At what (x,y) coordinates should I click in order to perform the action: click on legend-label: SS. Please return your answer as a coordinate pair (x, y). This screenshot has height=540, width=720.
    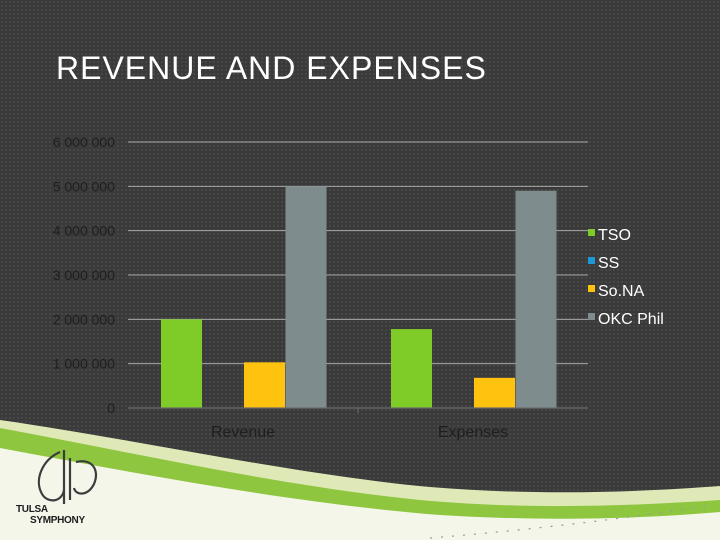
    Looking at the image, I should click on (608, 263).